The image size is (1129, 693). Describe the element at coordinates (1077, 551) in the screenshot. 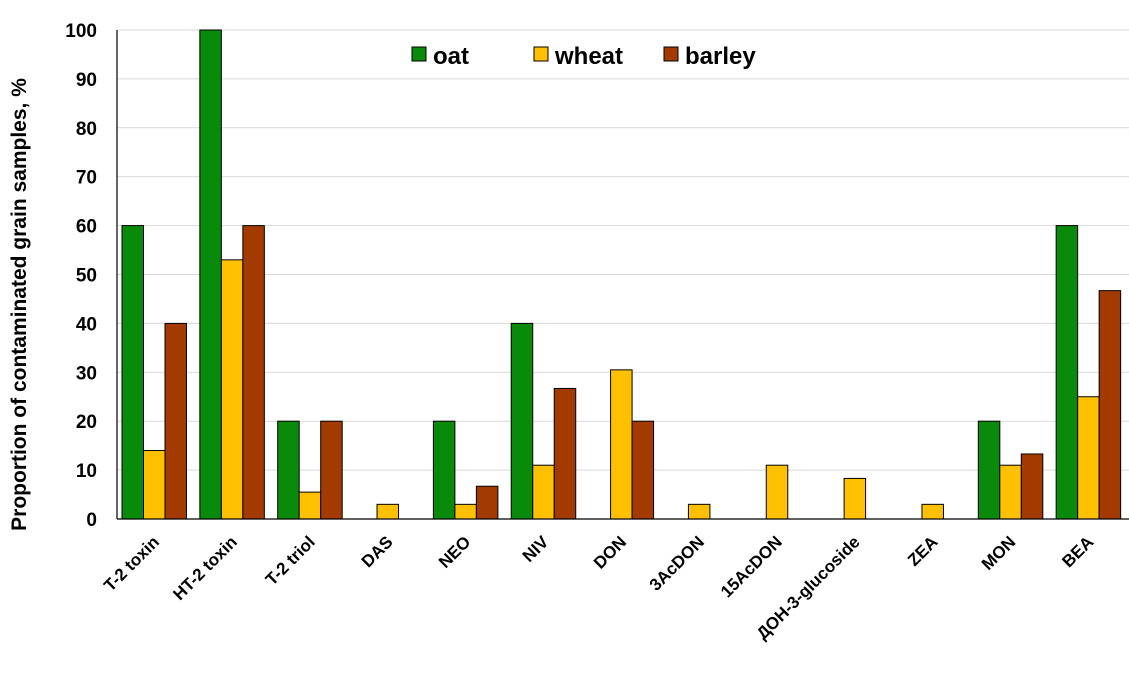

I see `x-tick-label: BEA` at that location.